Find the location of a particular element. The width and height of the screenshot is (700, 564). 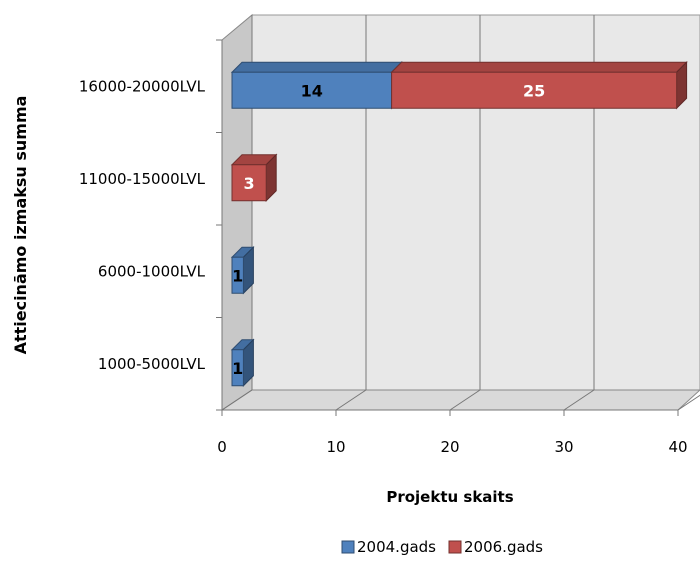

data-label: 14 is located at coordinates (312, 90).